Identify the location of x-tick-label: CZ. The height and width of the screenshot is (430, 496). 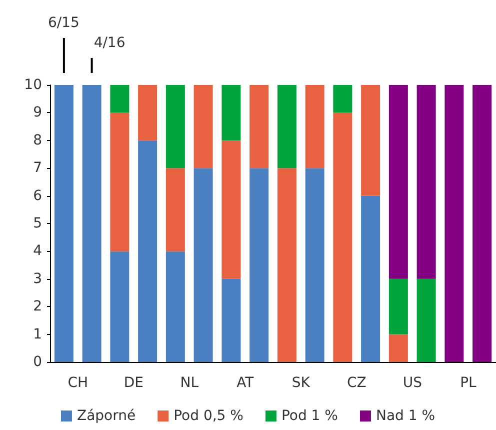
(356, 383).